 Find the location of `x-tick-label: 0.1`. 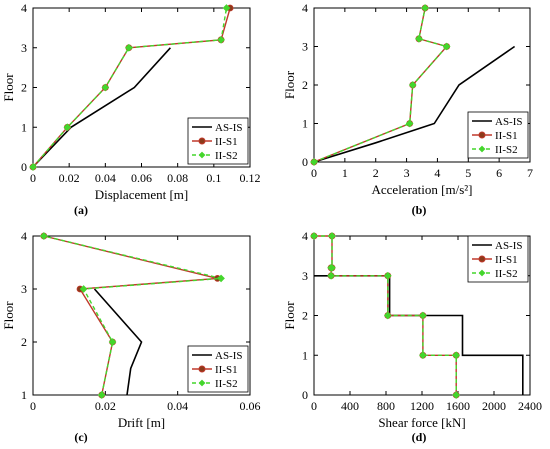

x-tick-label: 0.1 is located at coordinates (213, 178).